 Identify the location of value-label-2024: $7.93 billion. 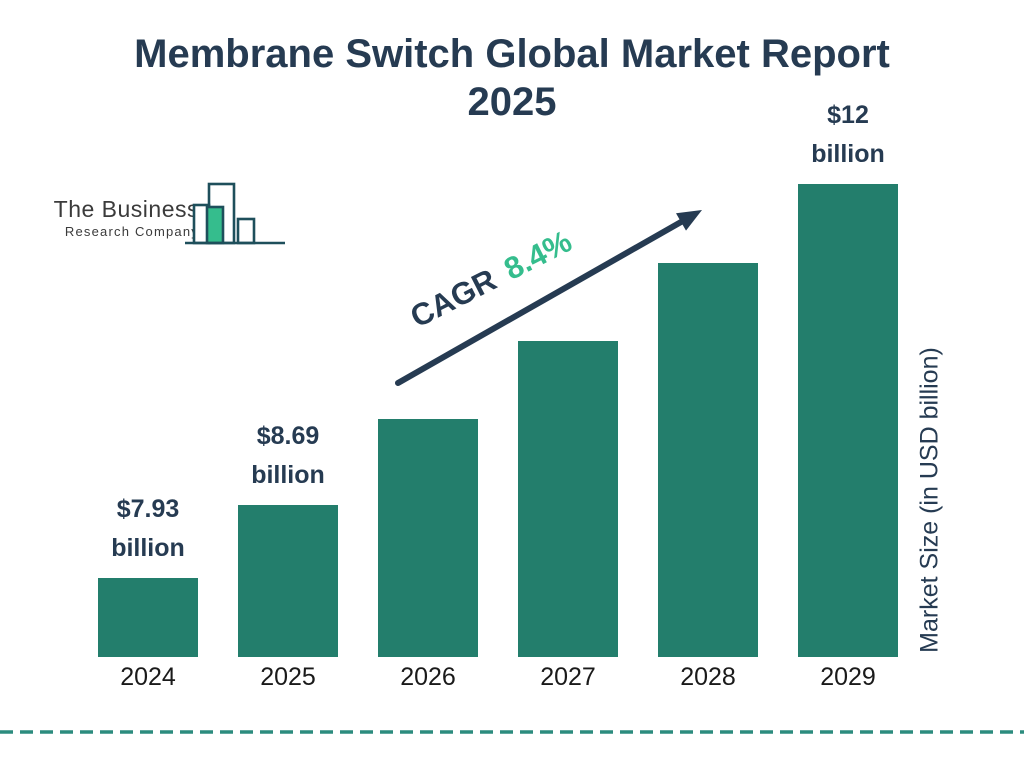
(148, 528).